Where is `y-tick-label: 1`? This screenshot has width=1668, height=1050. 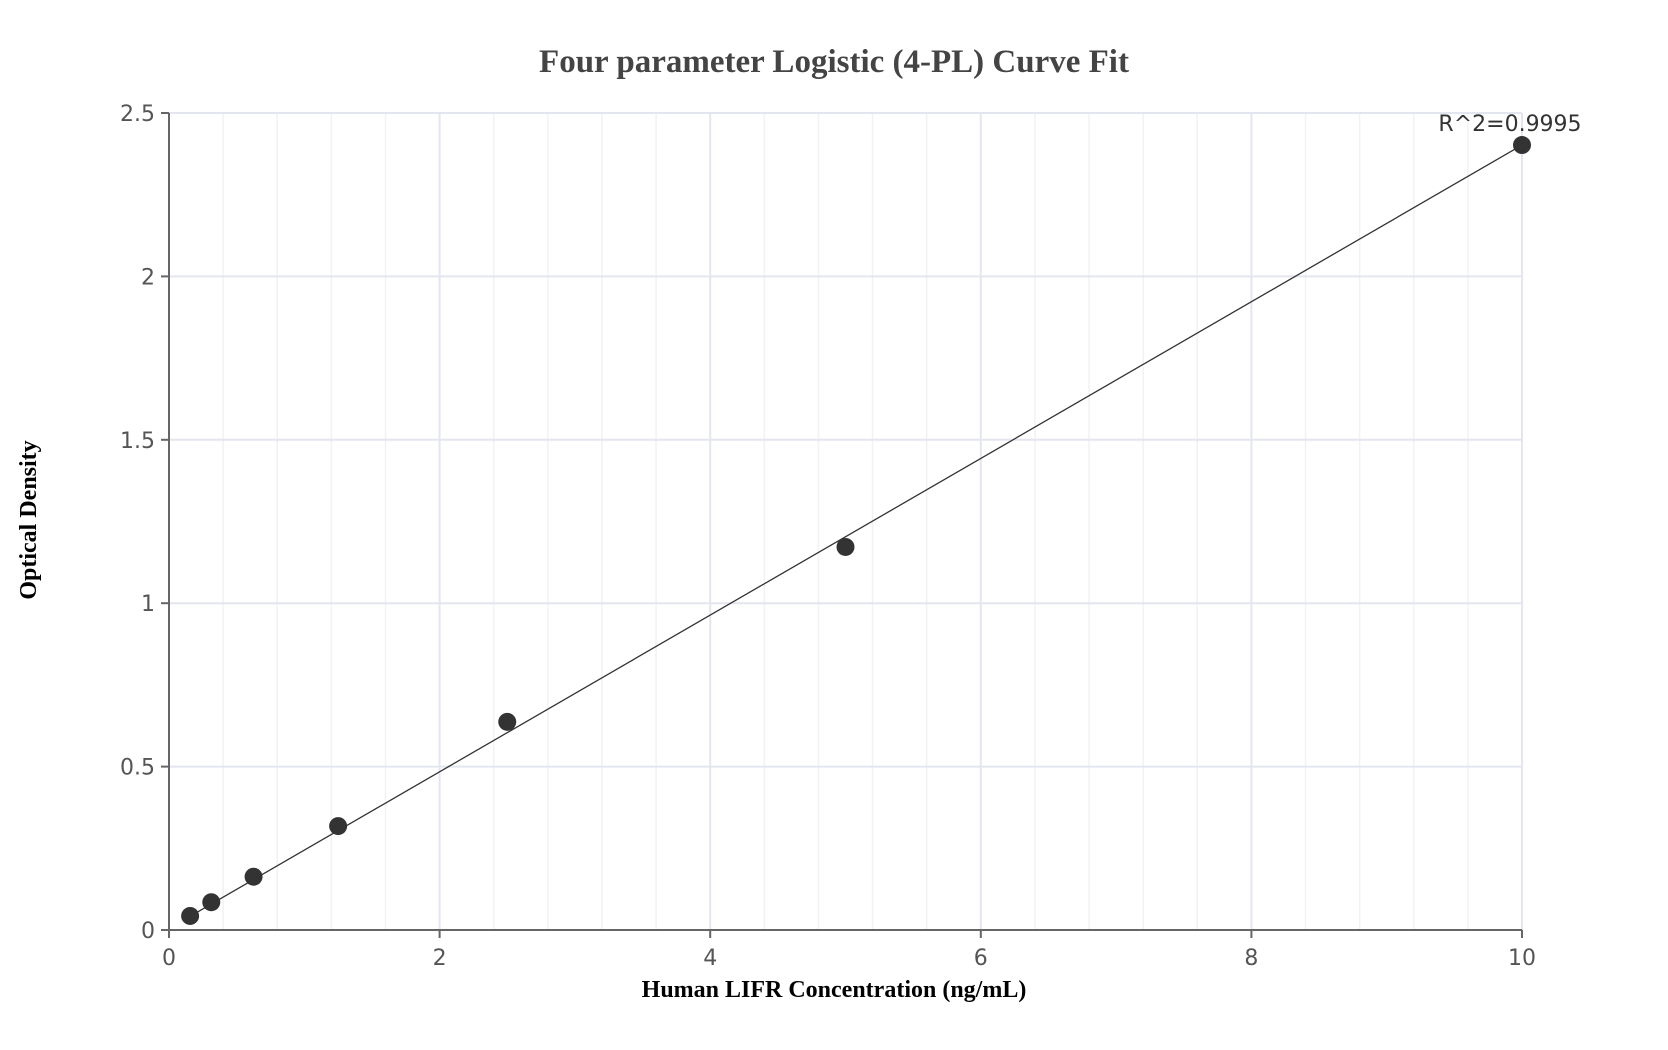
y-tick-label: 1 is located at coordinates (148, 604).